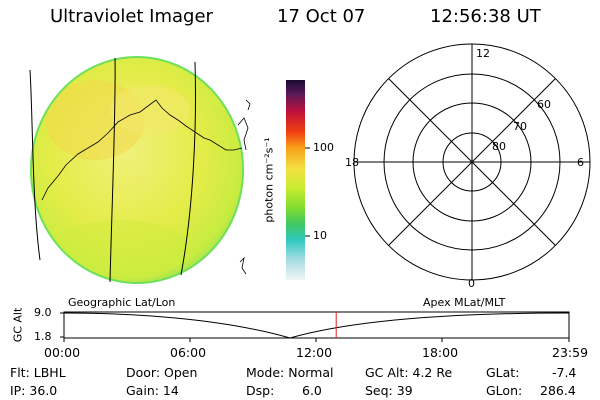  I want to click on mlt-label-12: 12, so click(483, 53).